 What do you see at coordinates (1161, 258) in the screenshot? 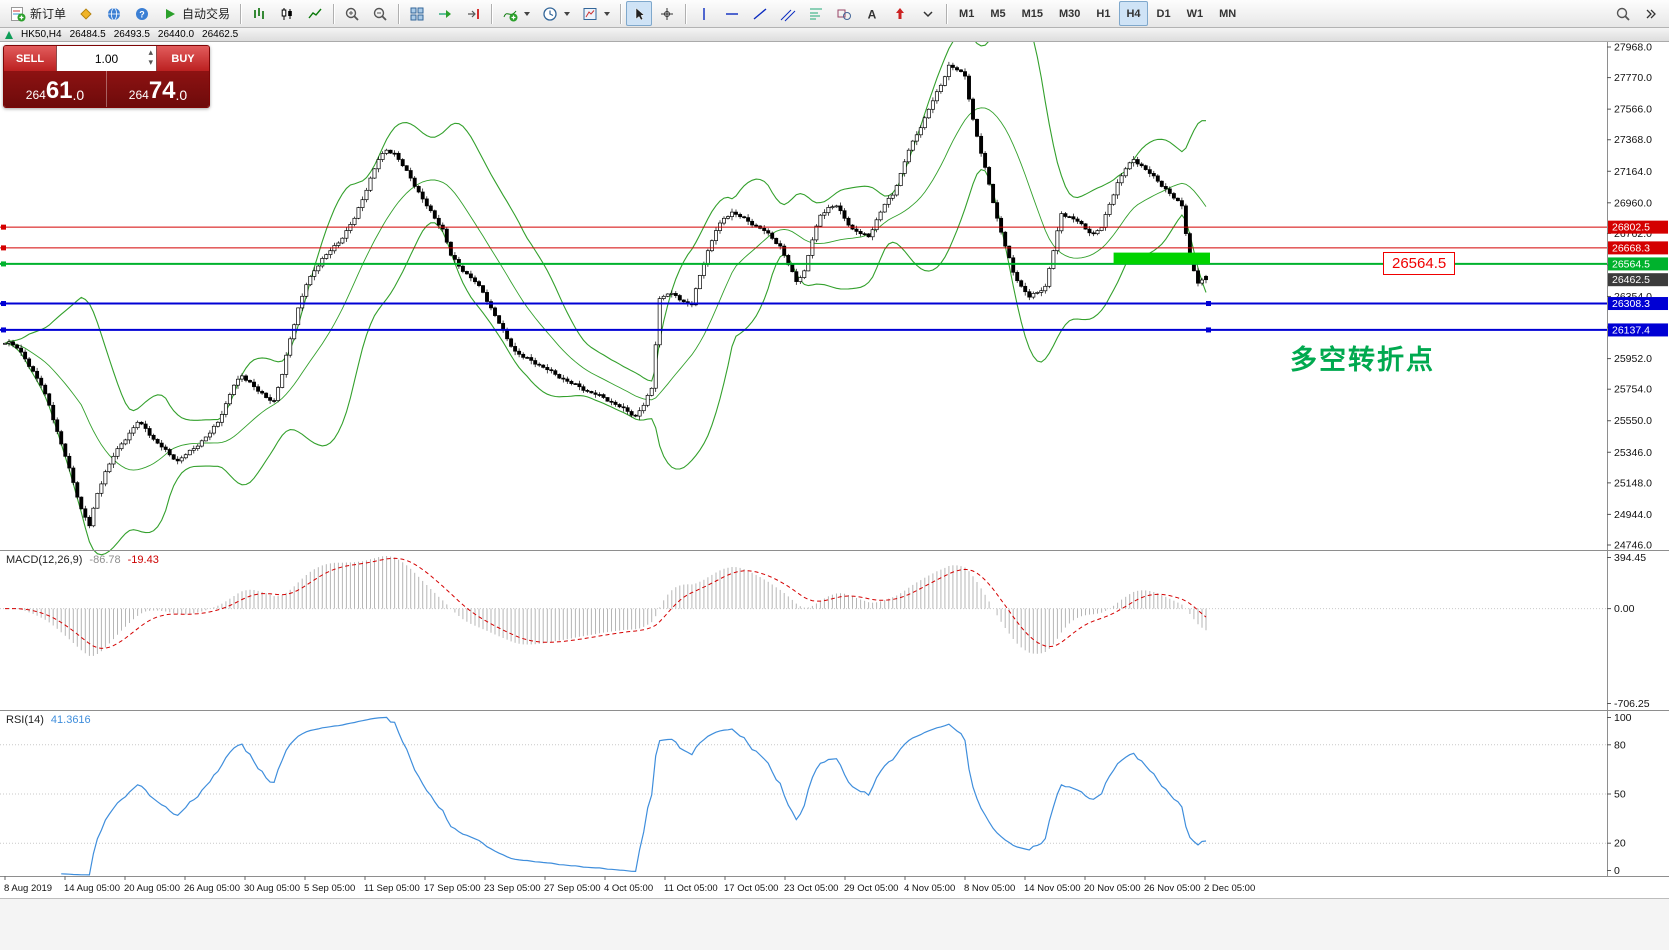
I see `highlight-rectangle` at bounding box center [1161, 258].